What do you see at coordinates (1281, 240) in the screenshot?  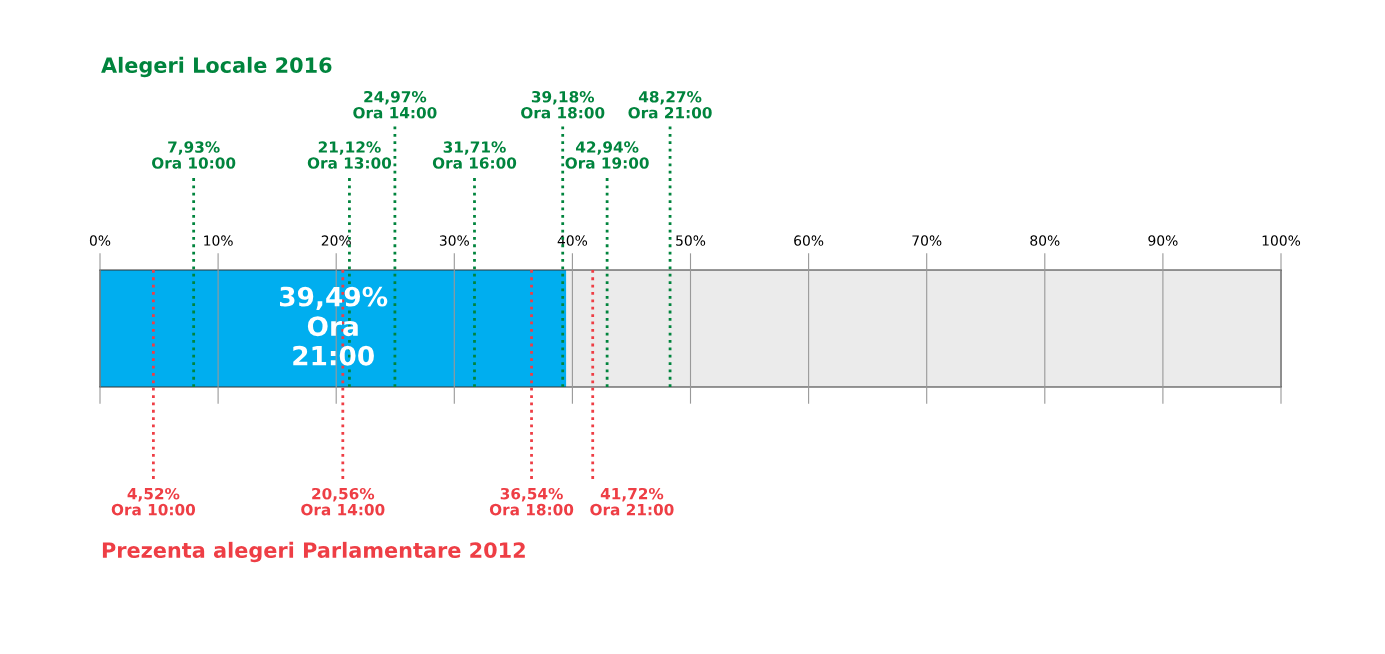 I see `x-tick-label: 100%` at bounding box center [1281, 240].